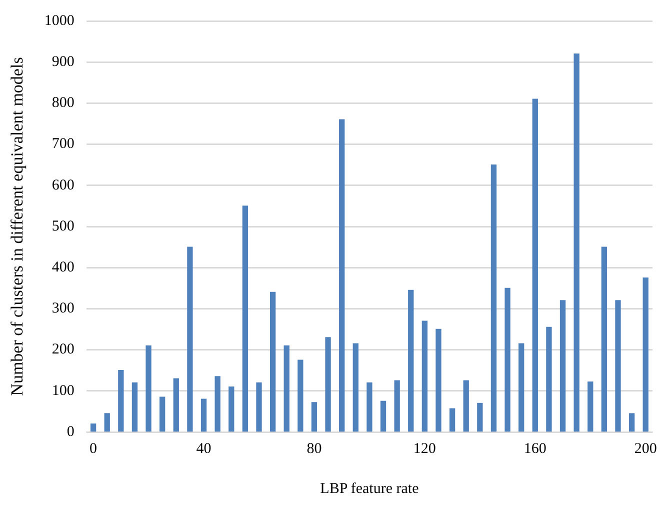  Describe the element at coordinates (59, 20) in the screenshot. I see `y-tick-label: 1000` at that location.